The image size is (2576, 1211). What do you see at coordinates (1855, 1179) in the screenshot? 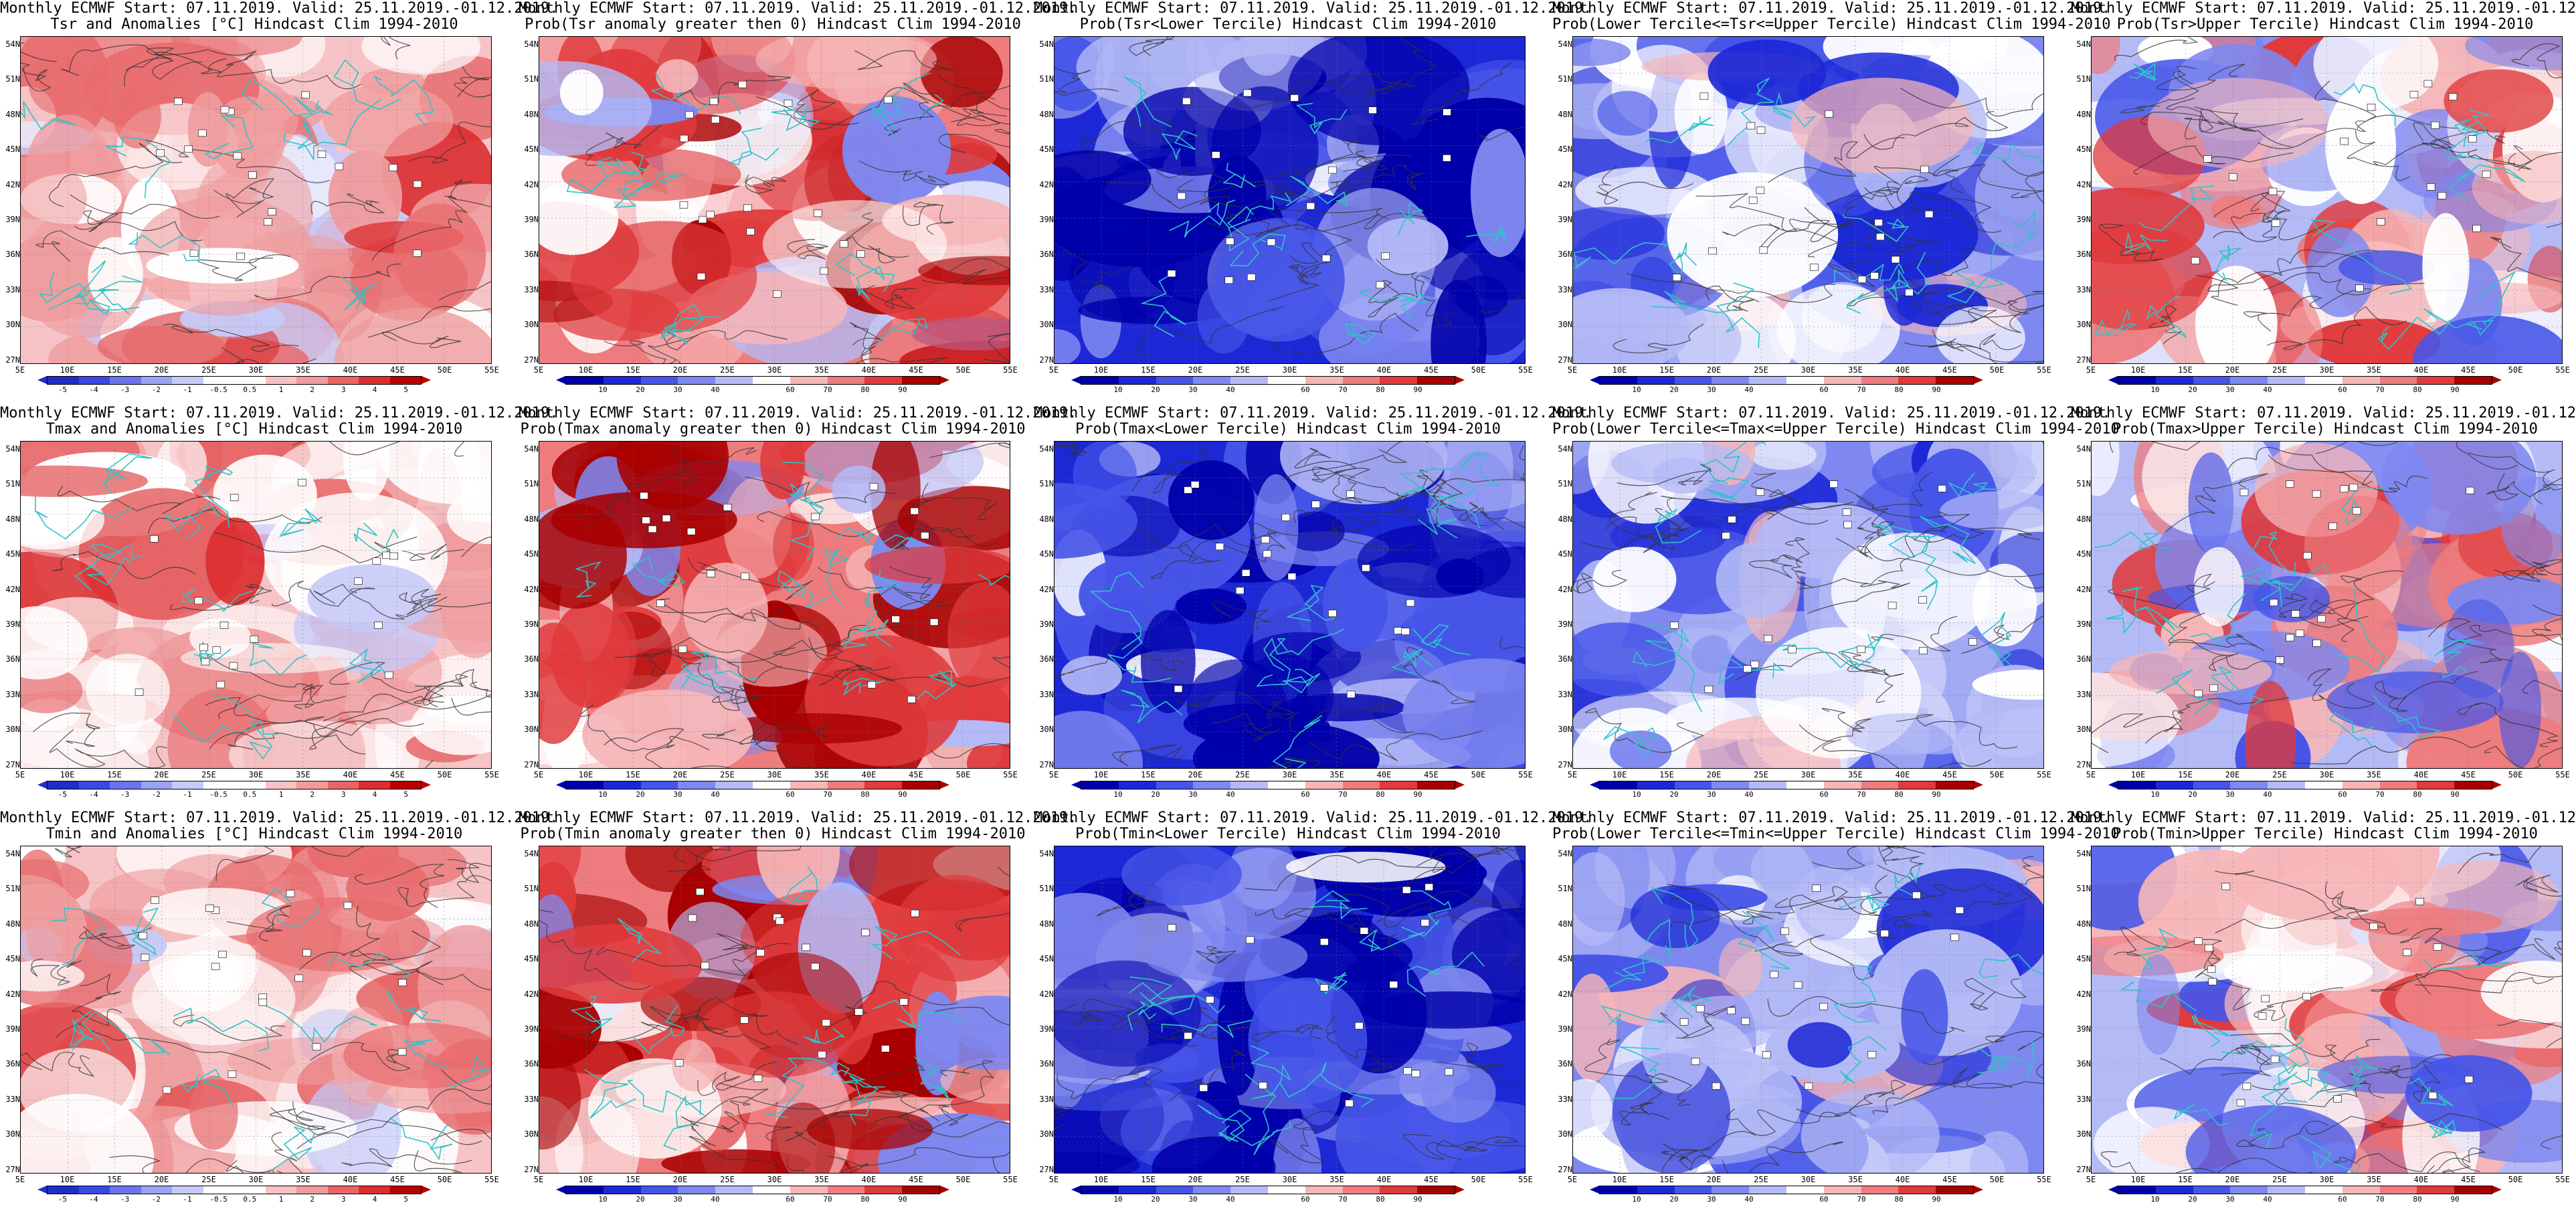
I see `lon-label: 35E` at bounding box center [1855, 1179].